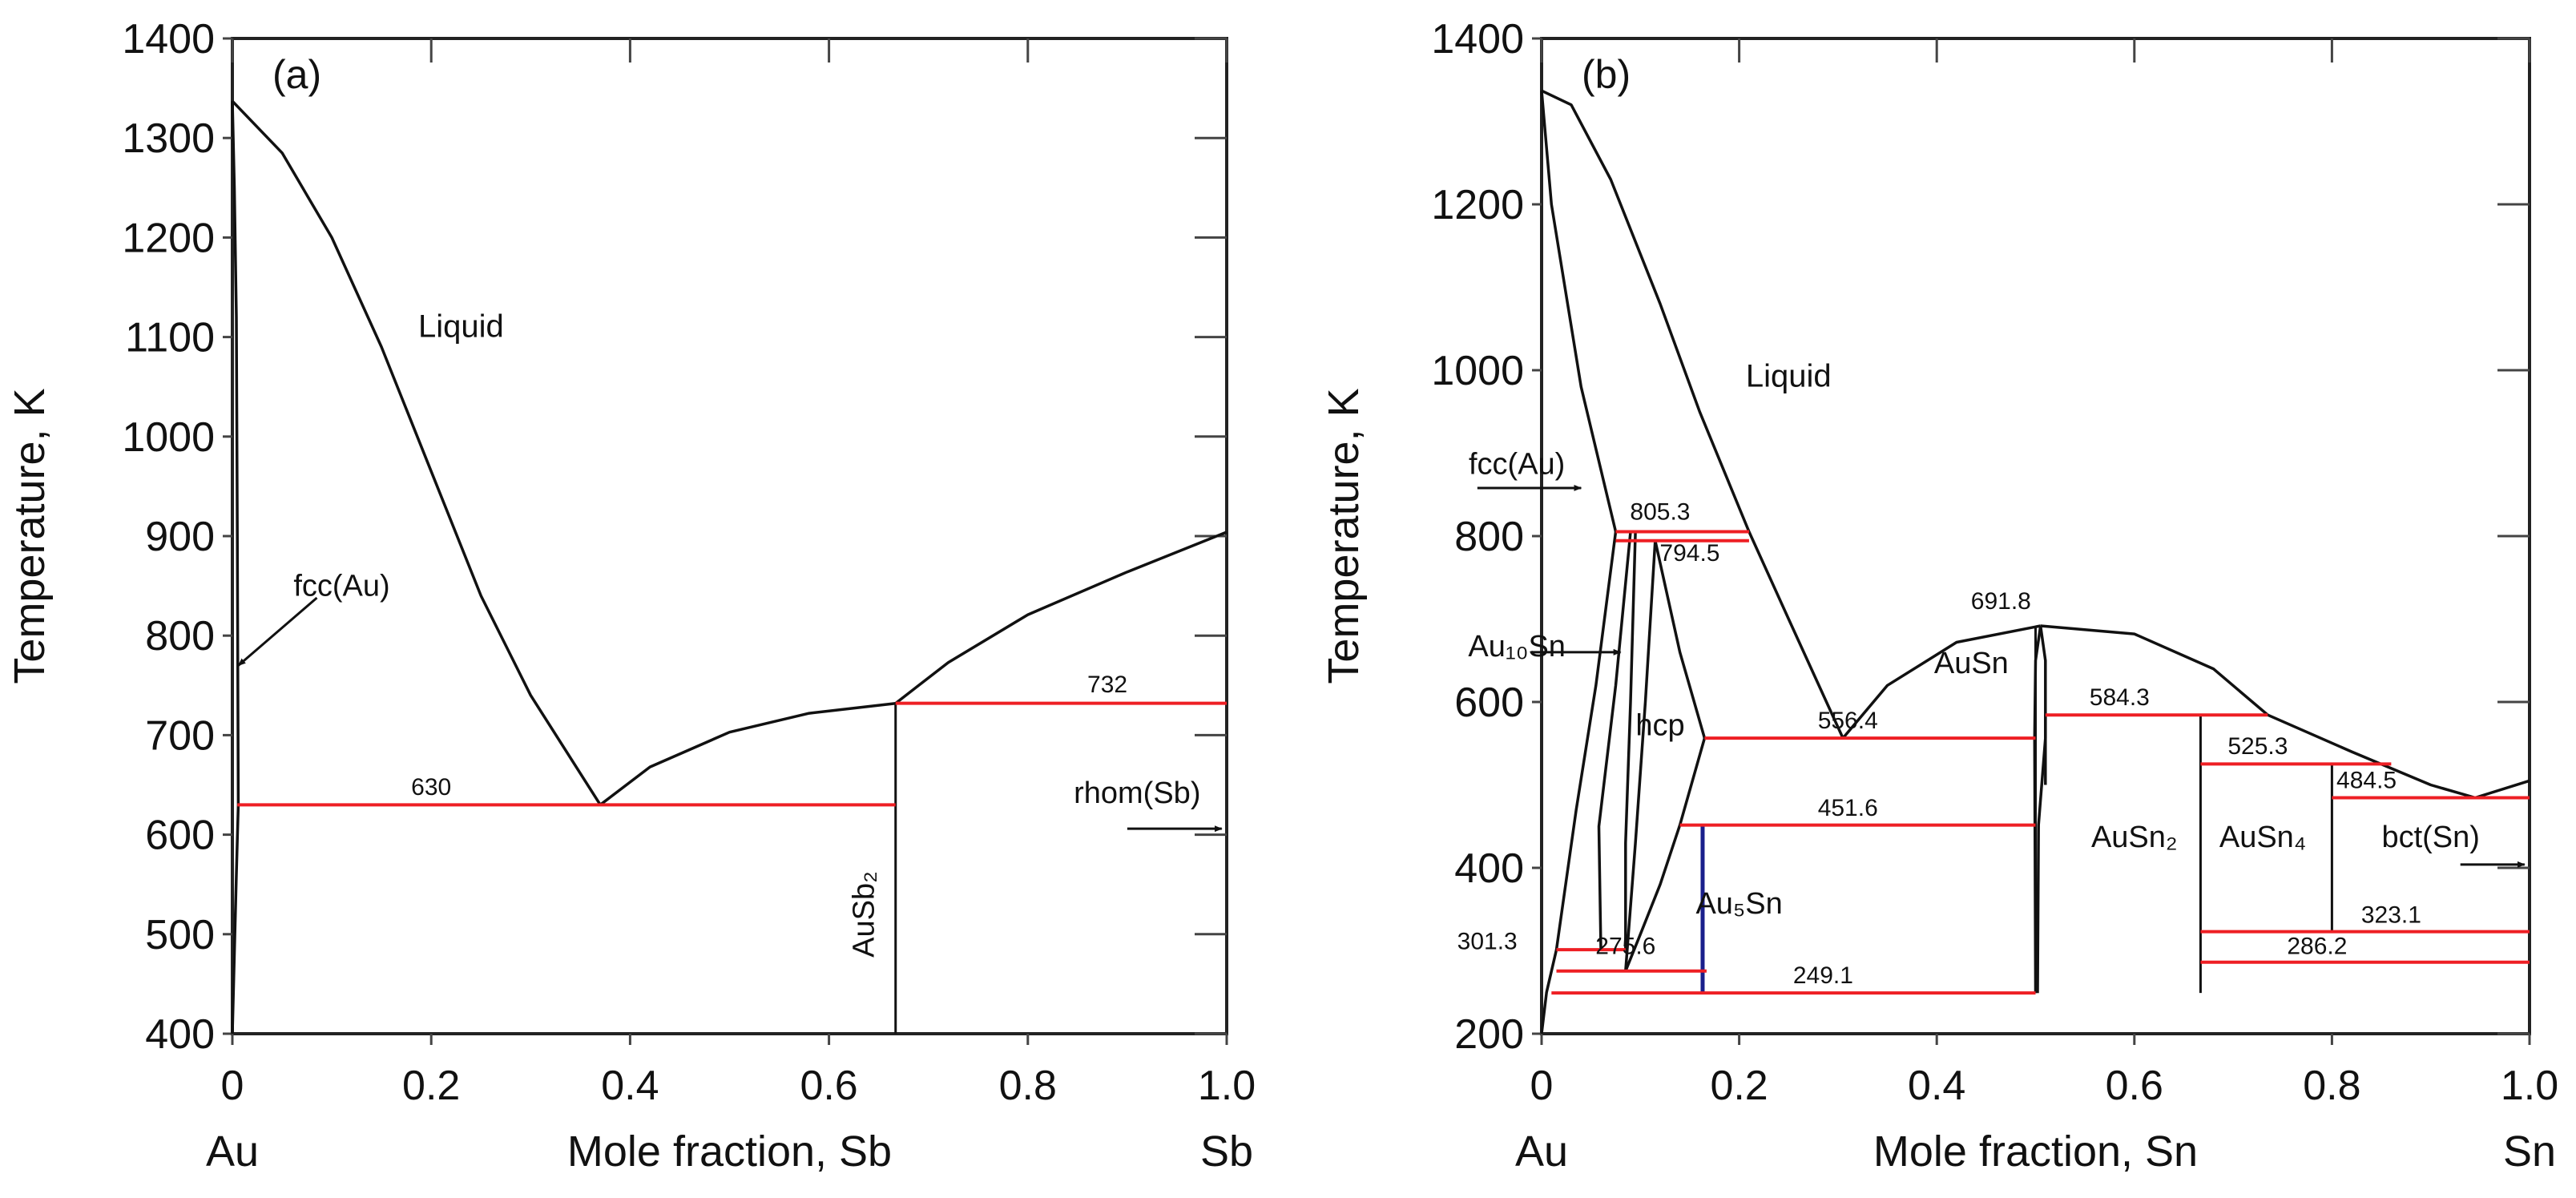 The image size is (2576, 1198). What do you see at coordinates (2262, 837) in the screenshot?
I see `region-label-b-ausn4: AuSn₄` at bounding box center [2262, 837].